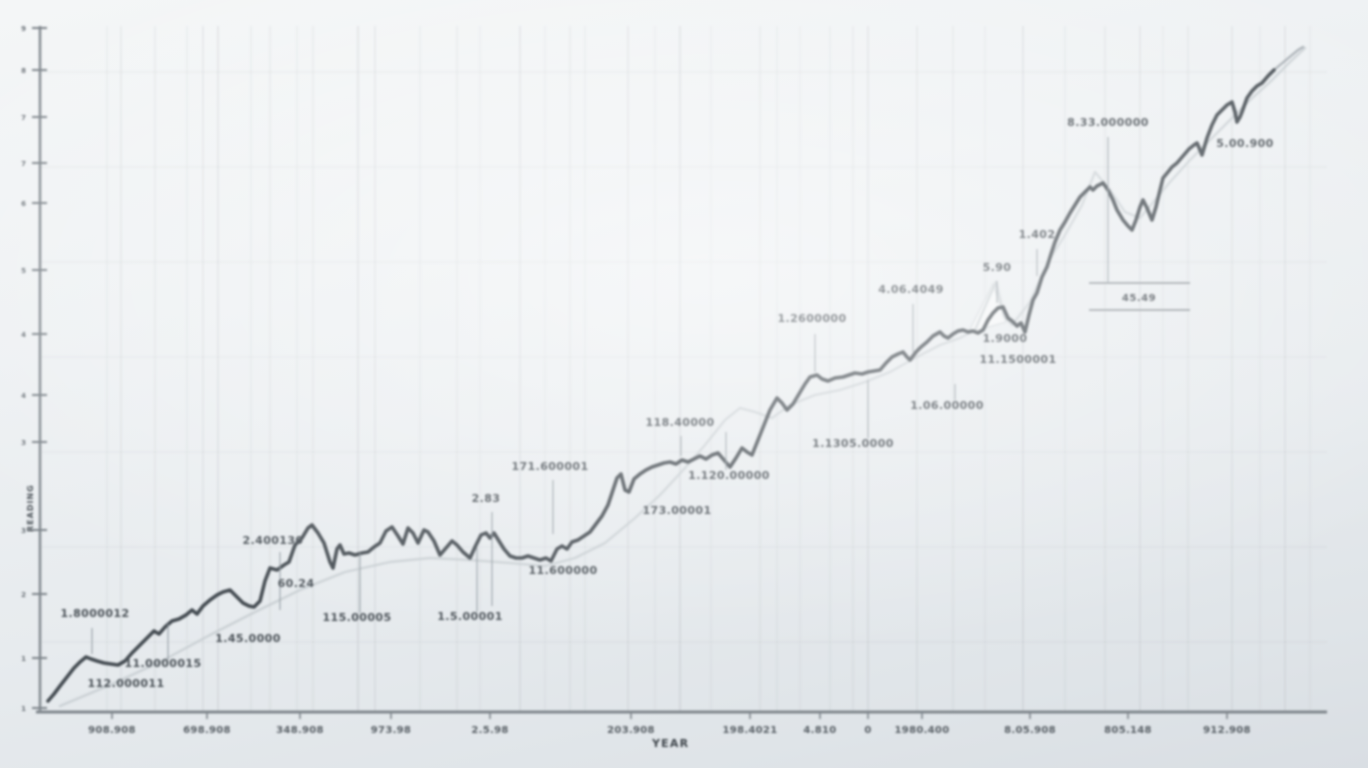 This screenshot has height=768, width=1368. I want to click on x-tick-label: 198.4021, so click(750, 730).